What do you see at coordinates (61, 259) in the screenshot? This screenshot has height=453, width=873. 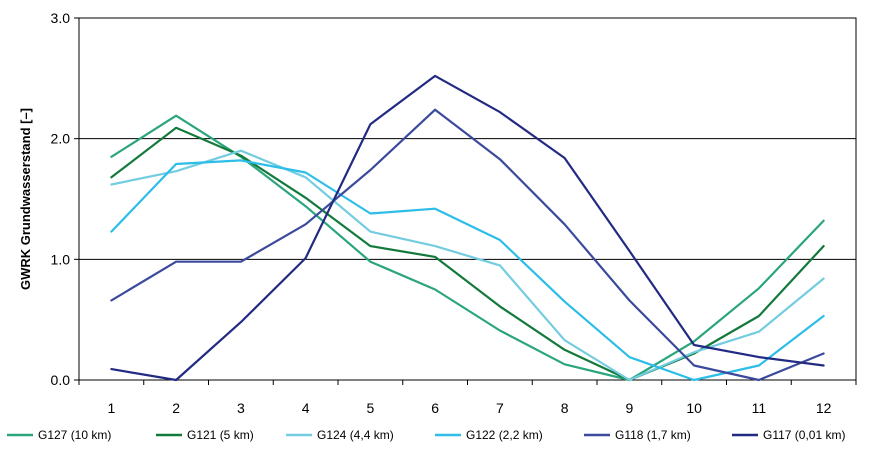 I see `y-tick-label: 1.0` at bounding box center [61, 259].